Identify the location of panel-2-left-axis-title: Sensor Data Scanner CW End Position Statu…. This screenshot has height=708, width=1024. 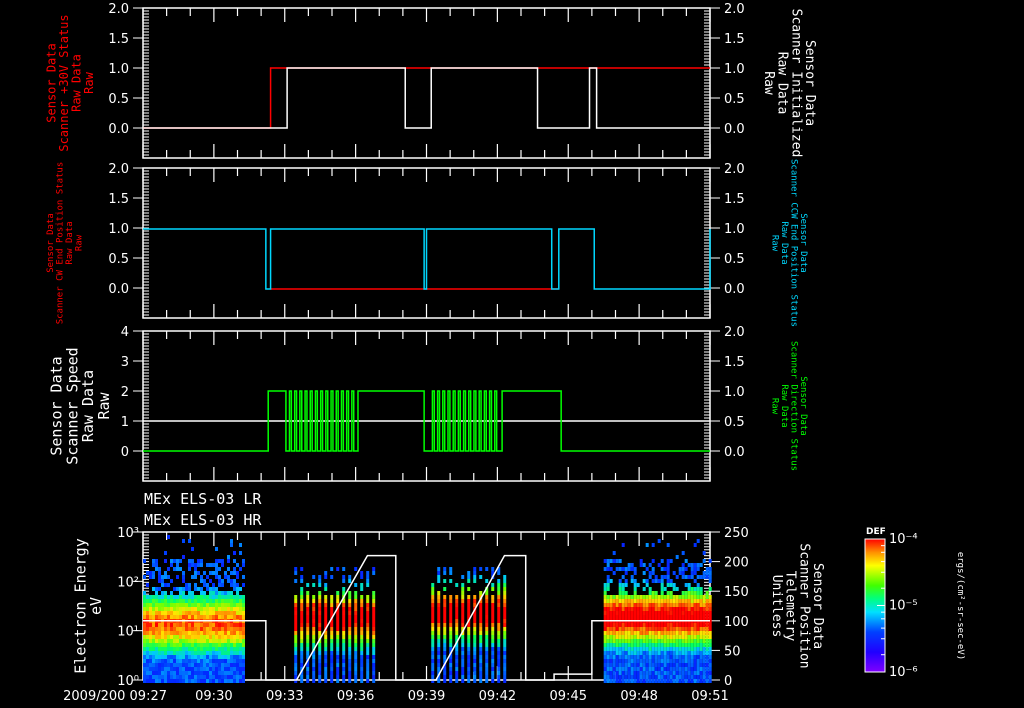
(65, 243).